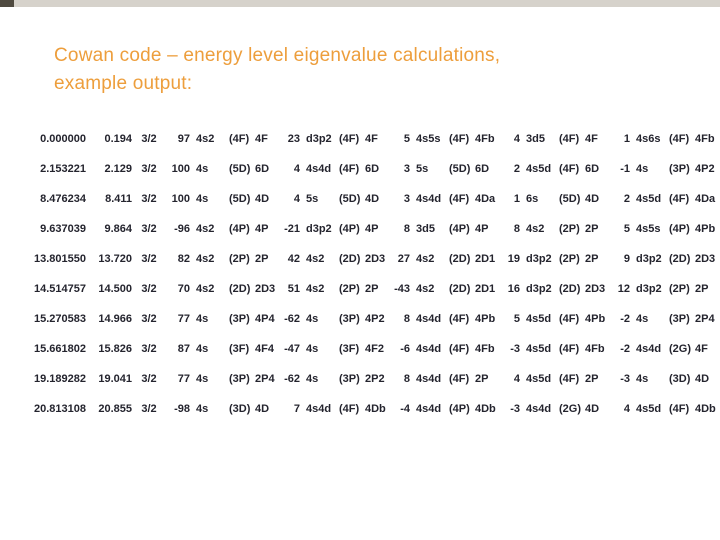  I want to click on energy-cell: 20.855, so click(115, 409).